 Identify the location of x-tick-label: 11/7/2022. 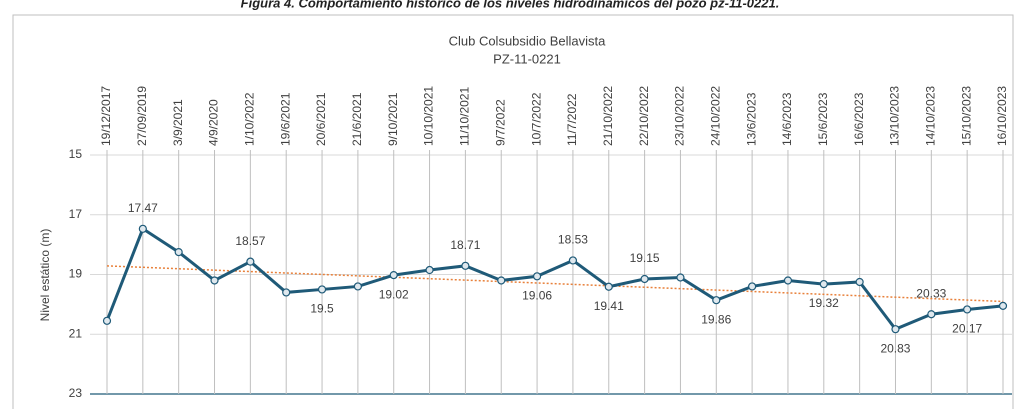
(572, 119).